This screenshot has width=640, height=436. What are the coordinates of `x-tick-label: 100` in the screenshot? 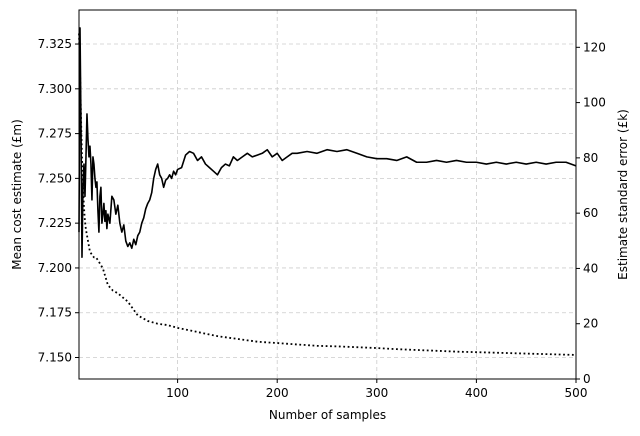 It's located at (177, 393).